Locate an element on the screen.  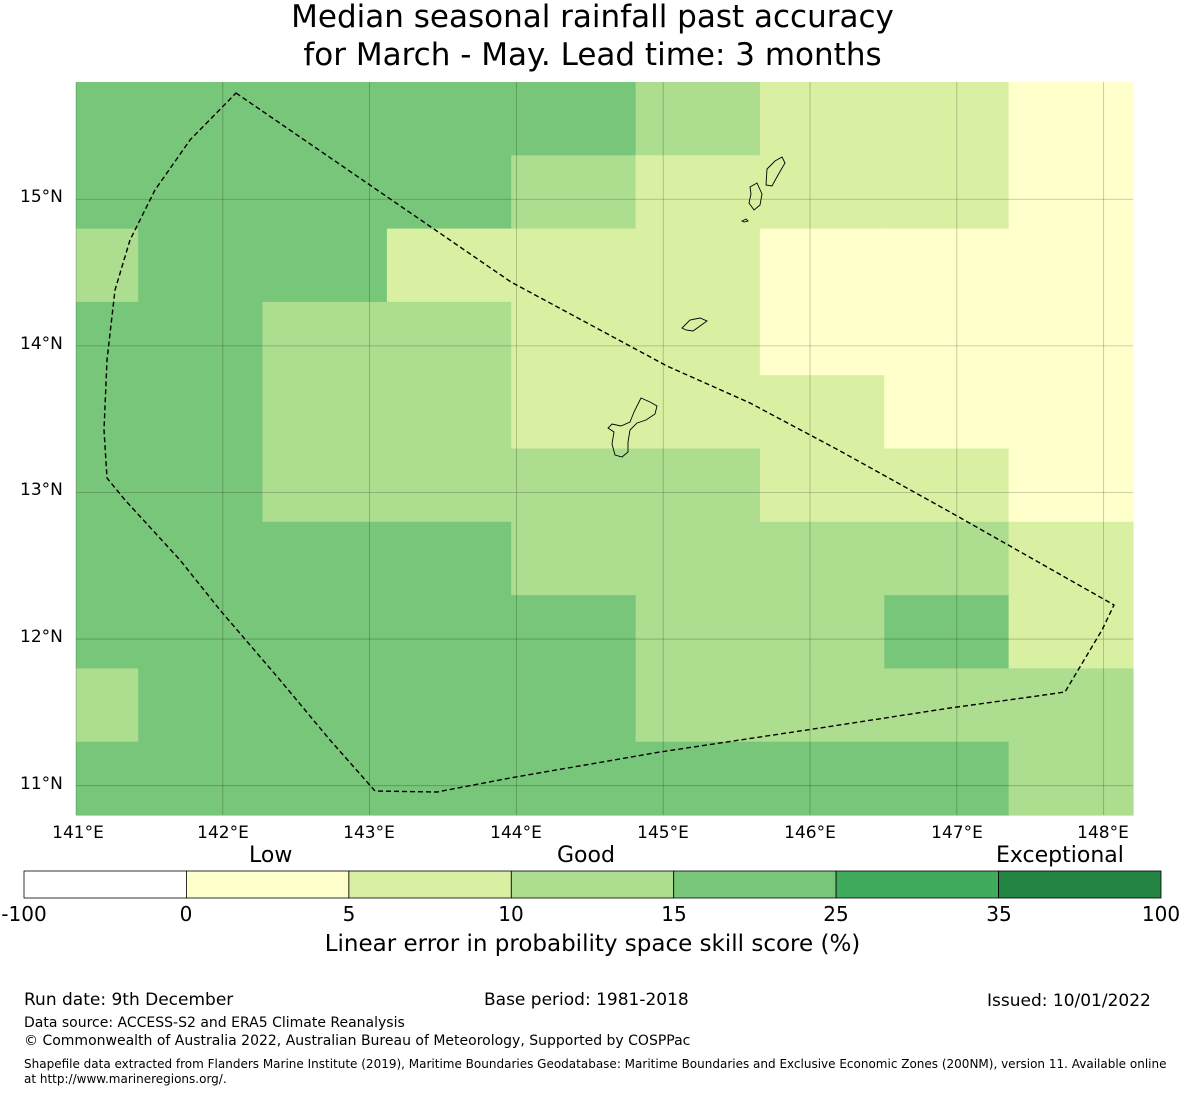
category-low: Low is located at coordinates (271, 855).